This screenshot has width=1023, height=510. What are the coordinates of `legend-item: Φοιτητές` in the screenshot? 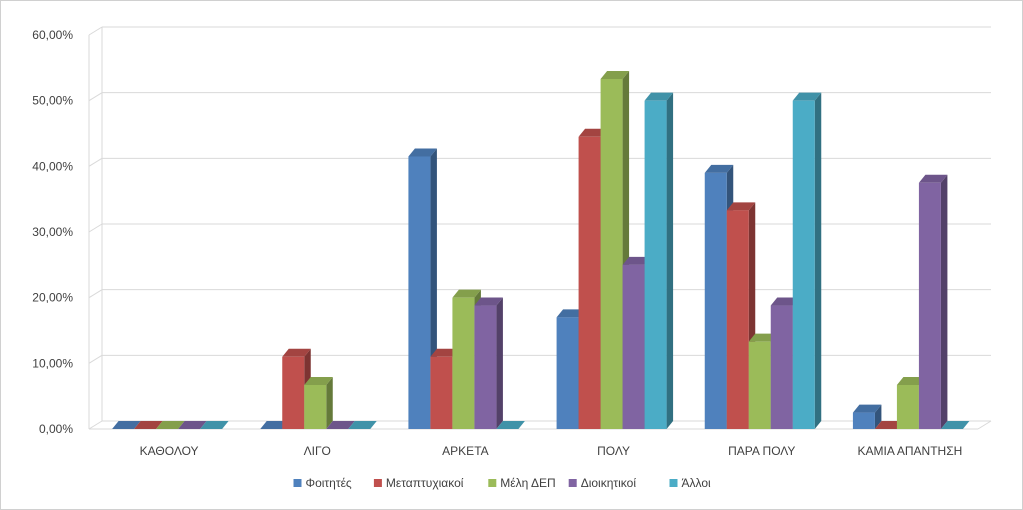 It's located at (322, 483).